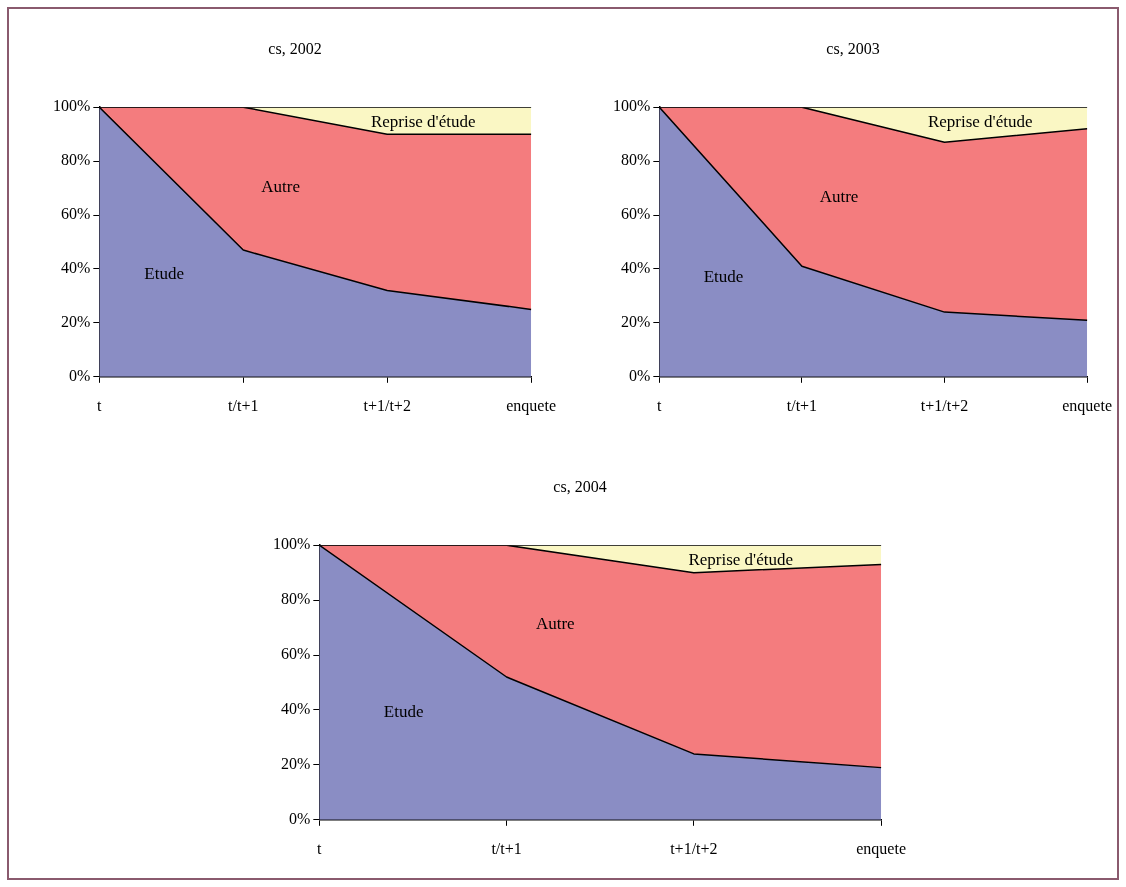 This screenshot has height=887, width=1126. I want to click on chart-title: cs, 2002, so click(295, 48).